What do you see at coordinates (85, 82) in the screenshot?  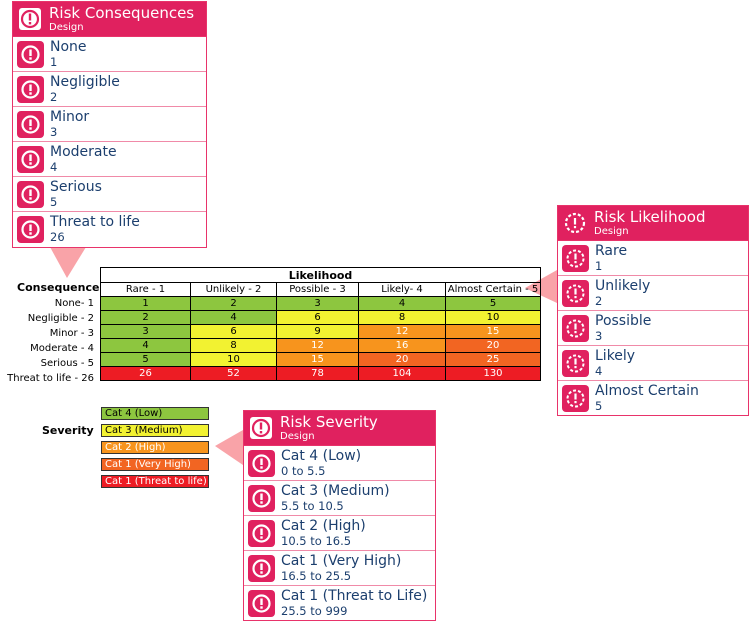 I see `item-label: Negligible` at bounding box center [85, 82].